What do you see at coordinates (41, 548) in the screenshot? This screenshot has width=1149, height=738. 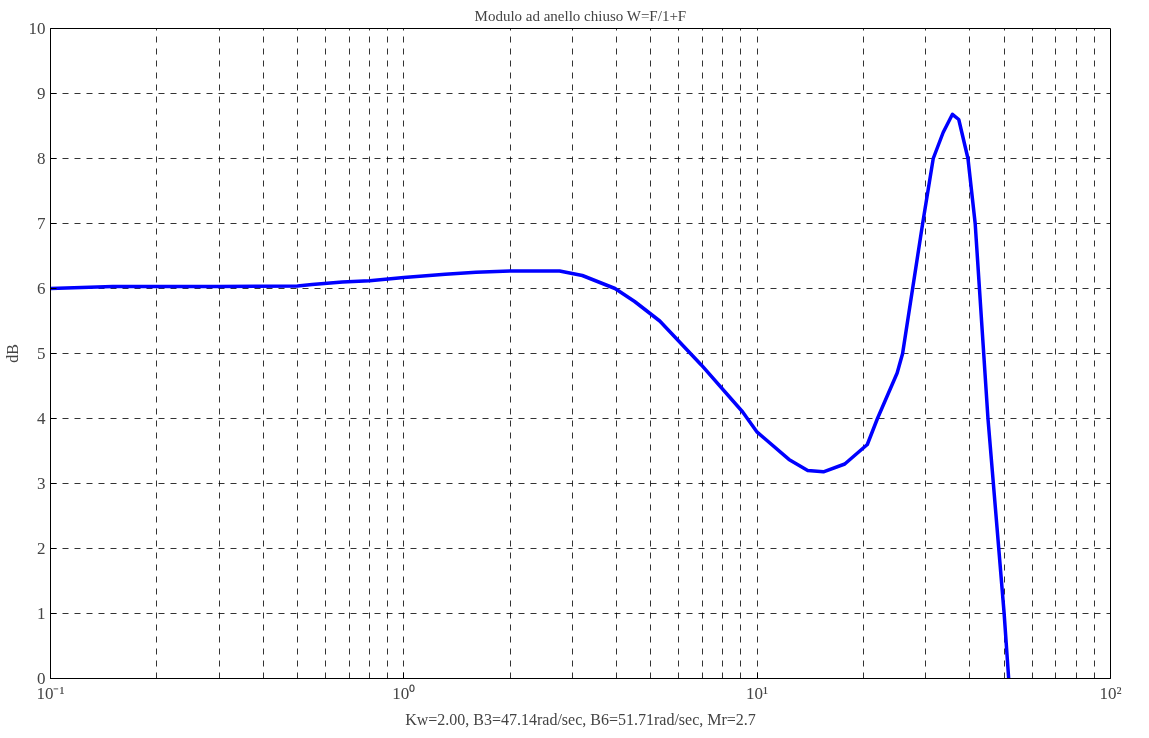 I see `y-tick-label: 2` at bounding box center [41, 548].